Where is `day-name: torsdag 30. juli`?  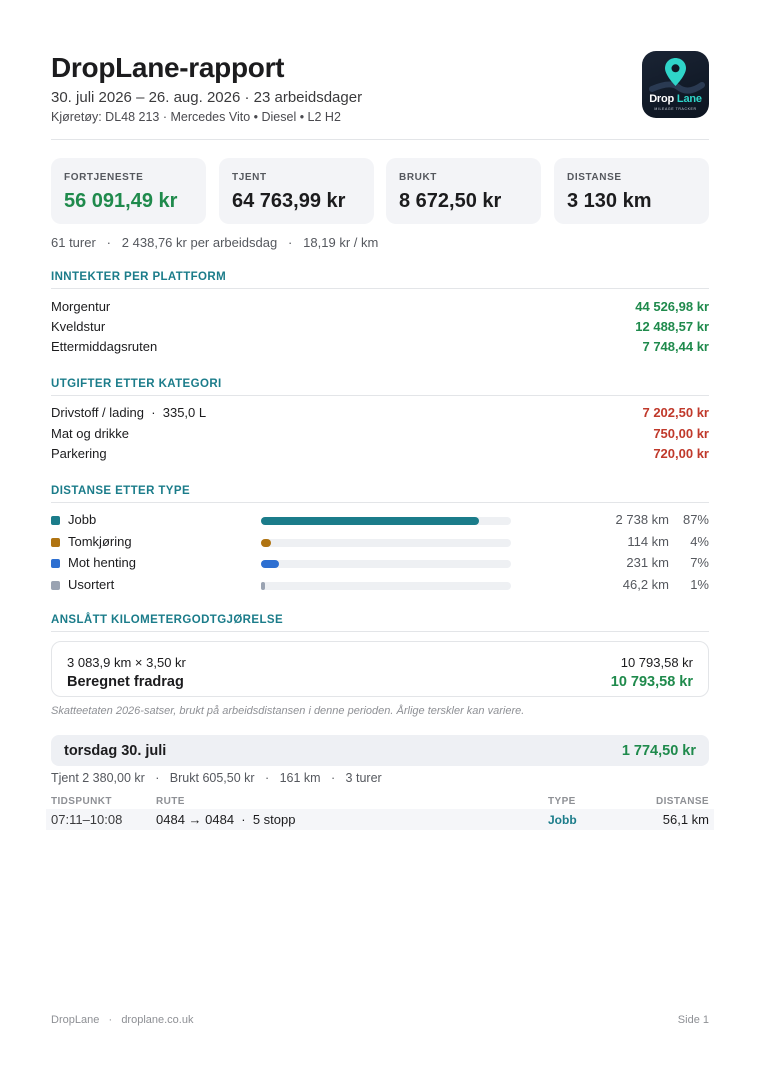 day-name: torsdag 30. juli is located at coordinates (115, 751).